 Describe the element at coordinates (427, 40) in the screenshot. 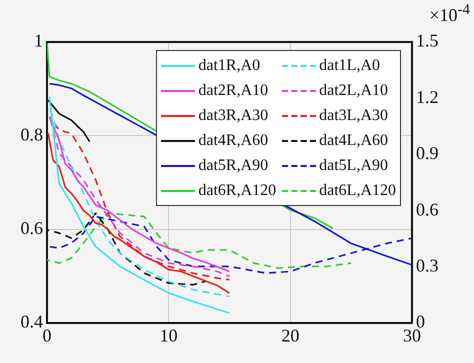

I see `y2-tick-label: 1.5` at that location.